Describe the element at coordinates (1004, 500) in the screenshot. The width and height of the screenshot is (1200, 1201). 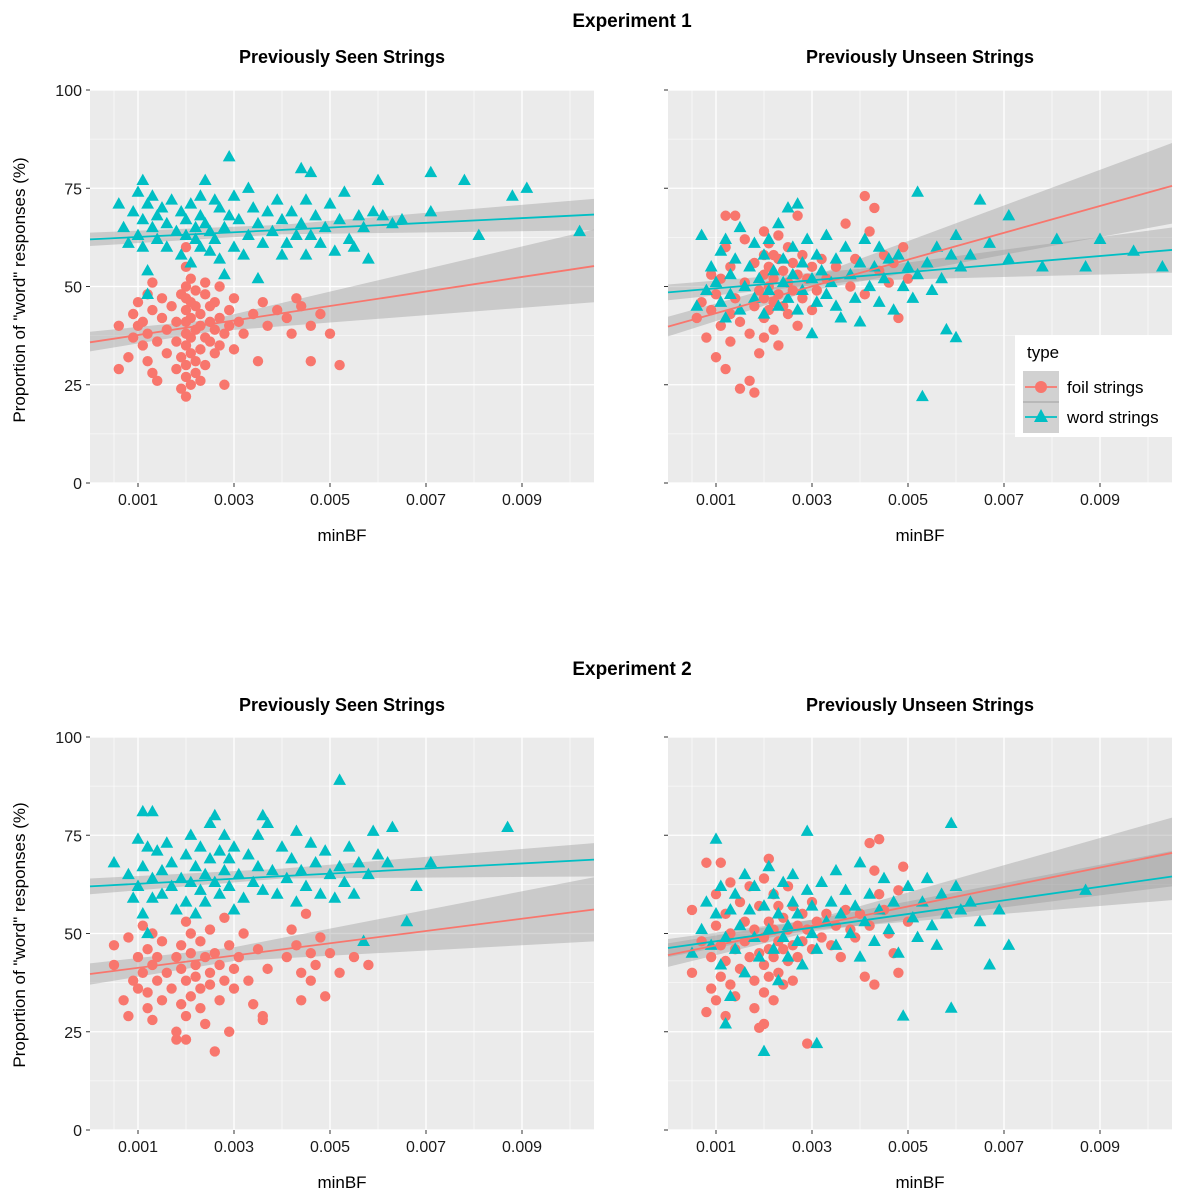
I see `panel-2-x-tick-label: 0.007` at that location.